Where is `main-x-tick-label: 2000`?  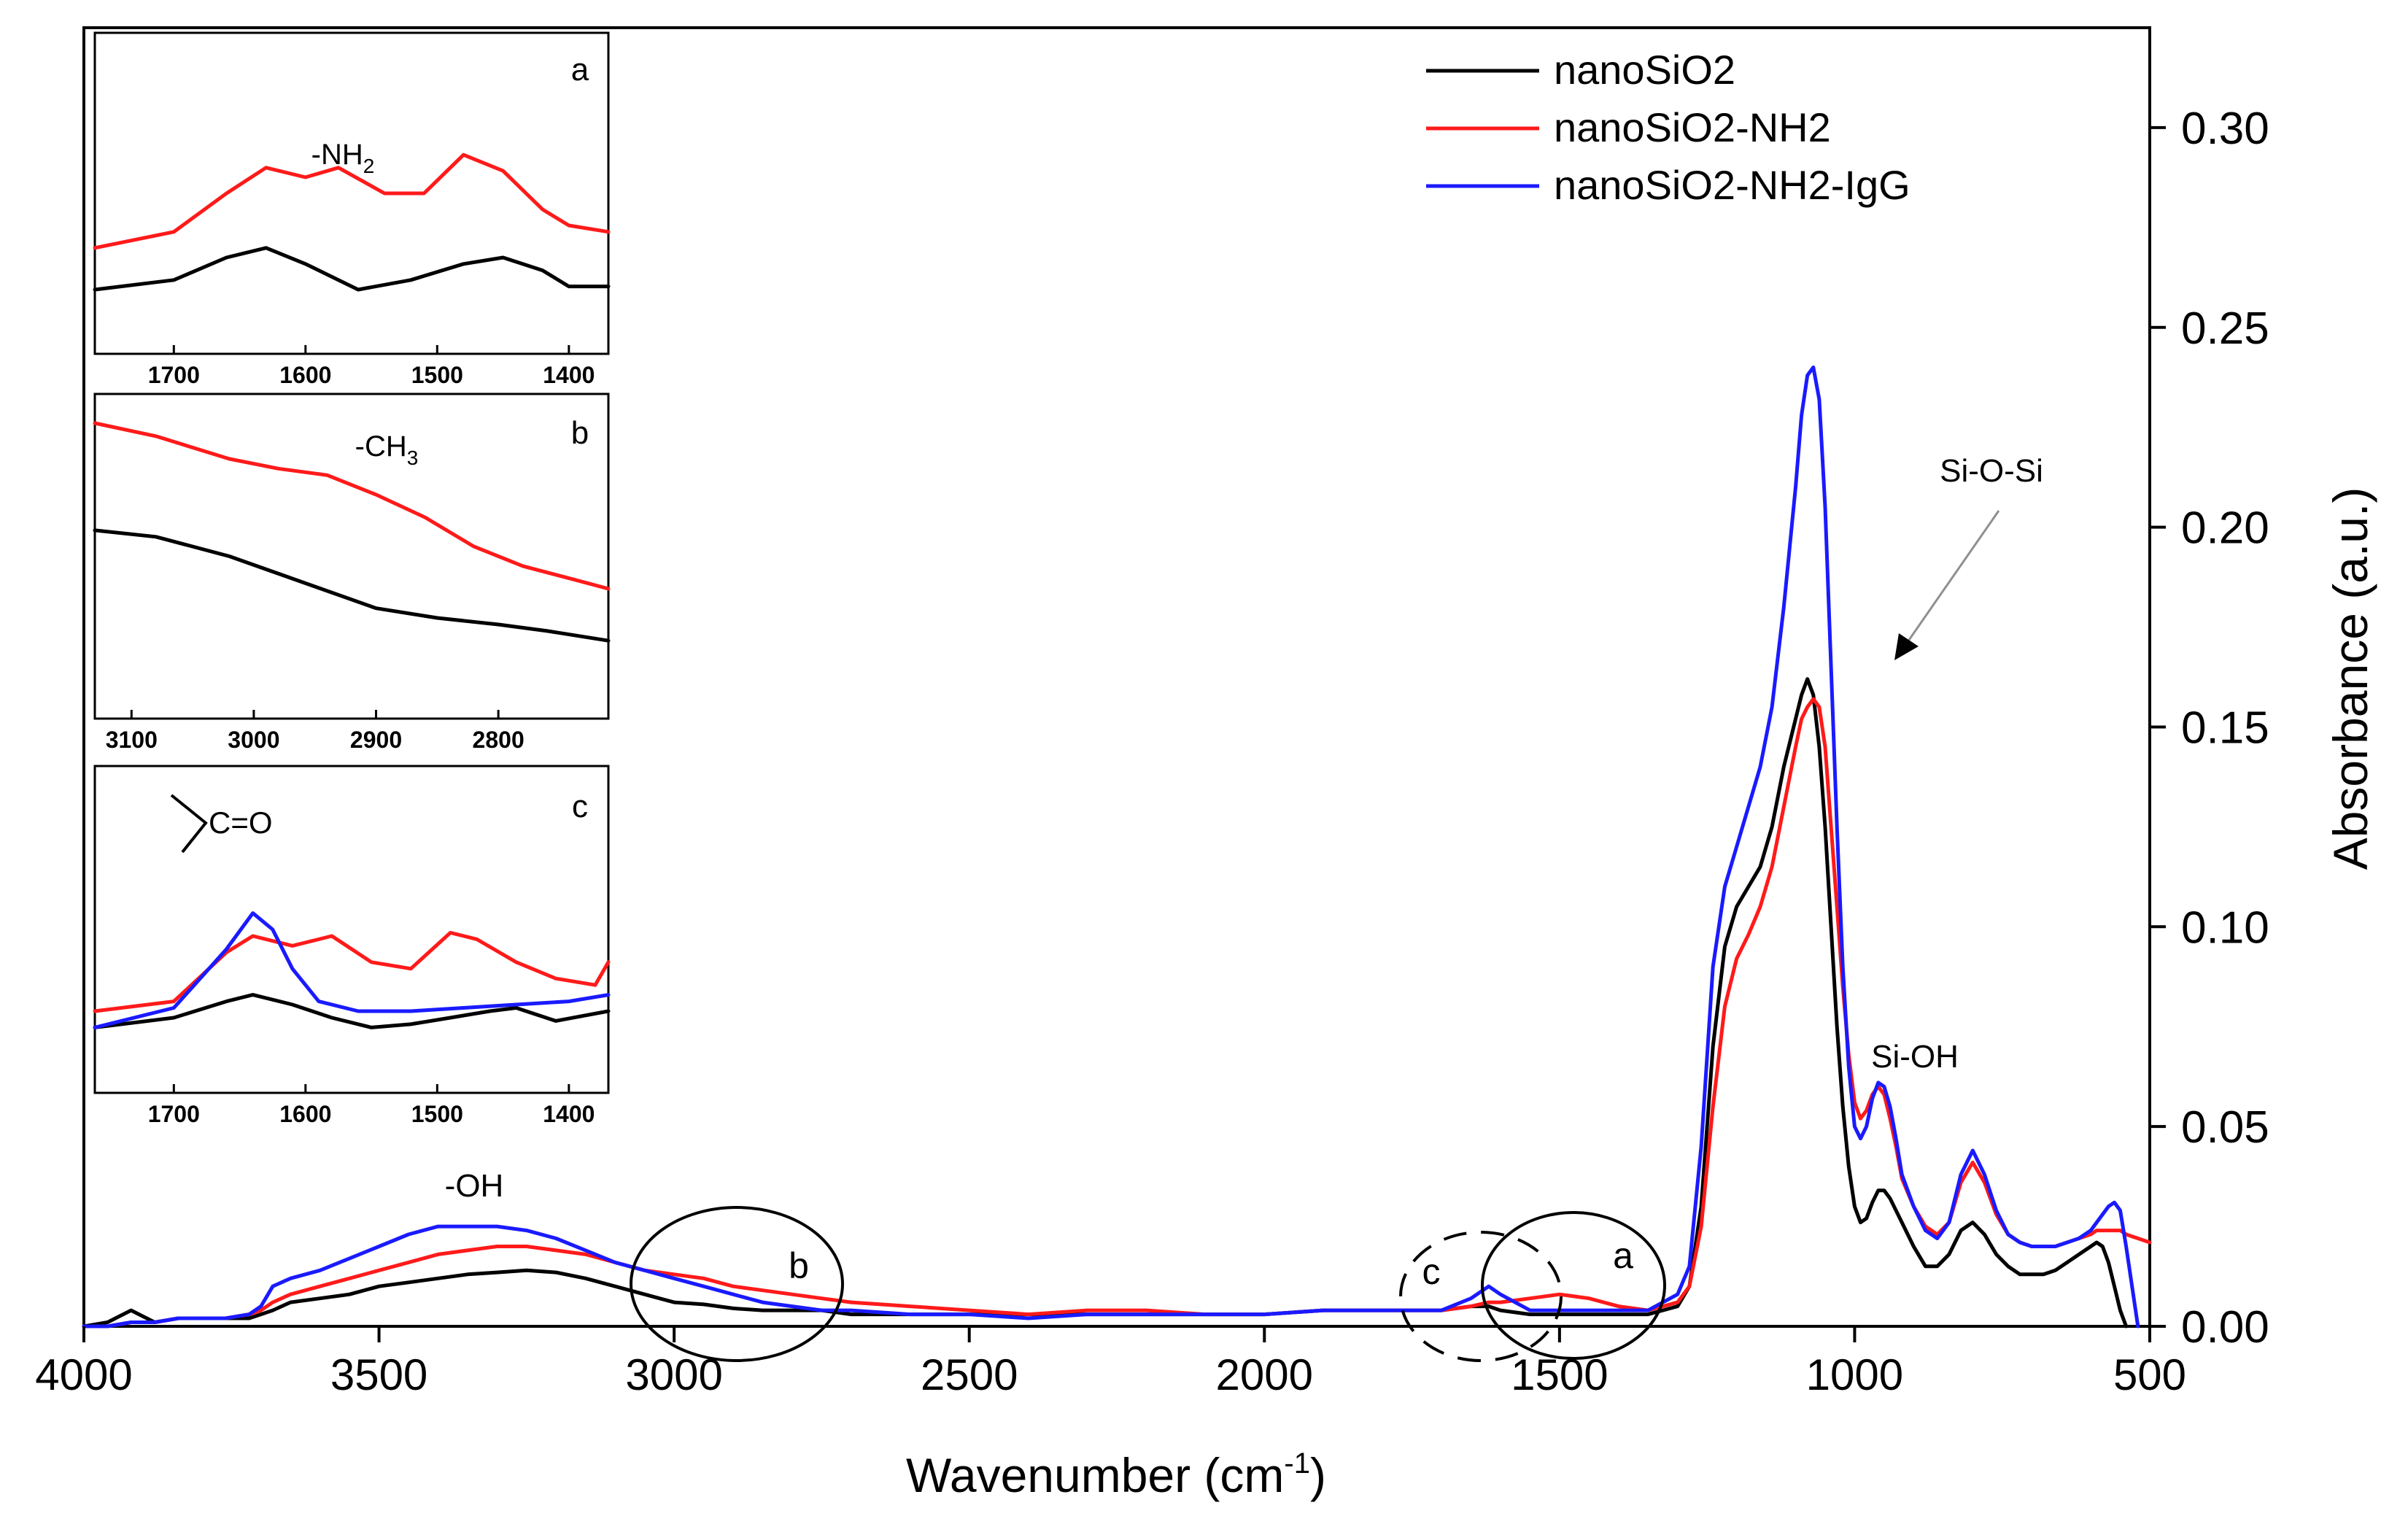
main-x-tick-label: 2000 is located at coordinates (1264, 1374).